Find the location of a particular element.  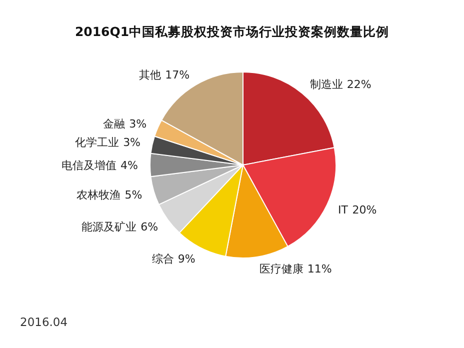

slice-label: 农林牧渔 is located at coordinates (98, 195).